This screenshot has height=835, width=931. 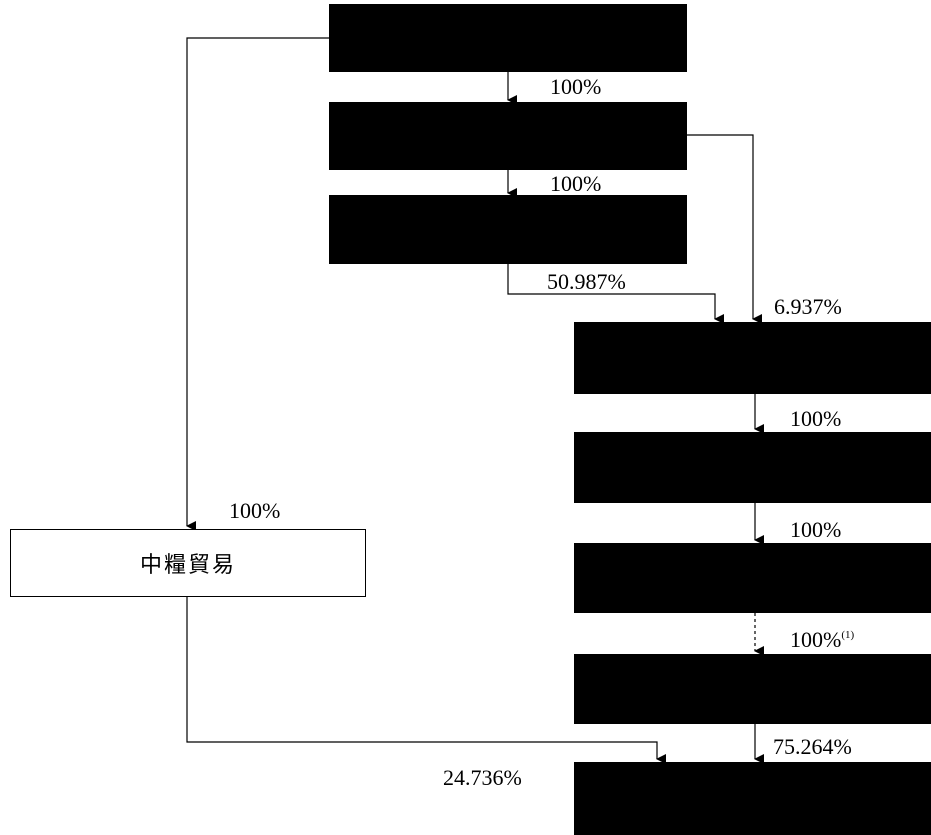 What do you see at coordinates (576, 183) in the screenshot?
I see `pct-second-to-third: 100%` at bounding box center [576, 183].